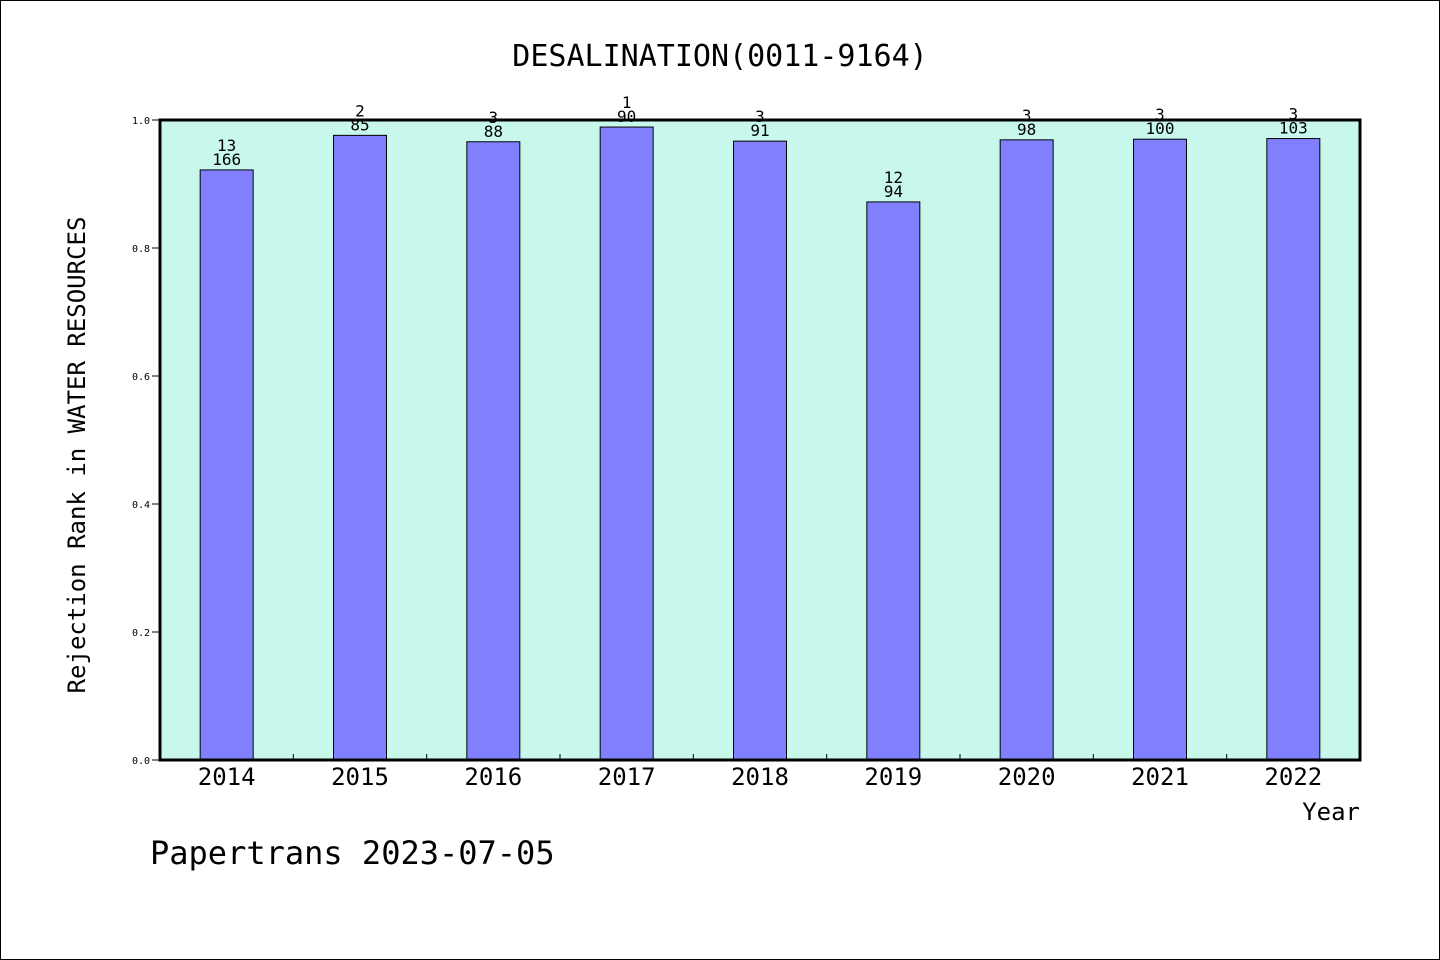 The width and height of the screenshot is (1440, 960). What do you see at coordinates (626, 443) in the screenshot?
I see `bar-2017` at bounding box center [626, 443].